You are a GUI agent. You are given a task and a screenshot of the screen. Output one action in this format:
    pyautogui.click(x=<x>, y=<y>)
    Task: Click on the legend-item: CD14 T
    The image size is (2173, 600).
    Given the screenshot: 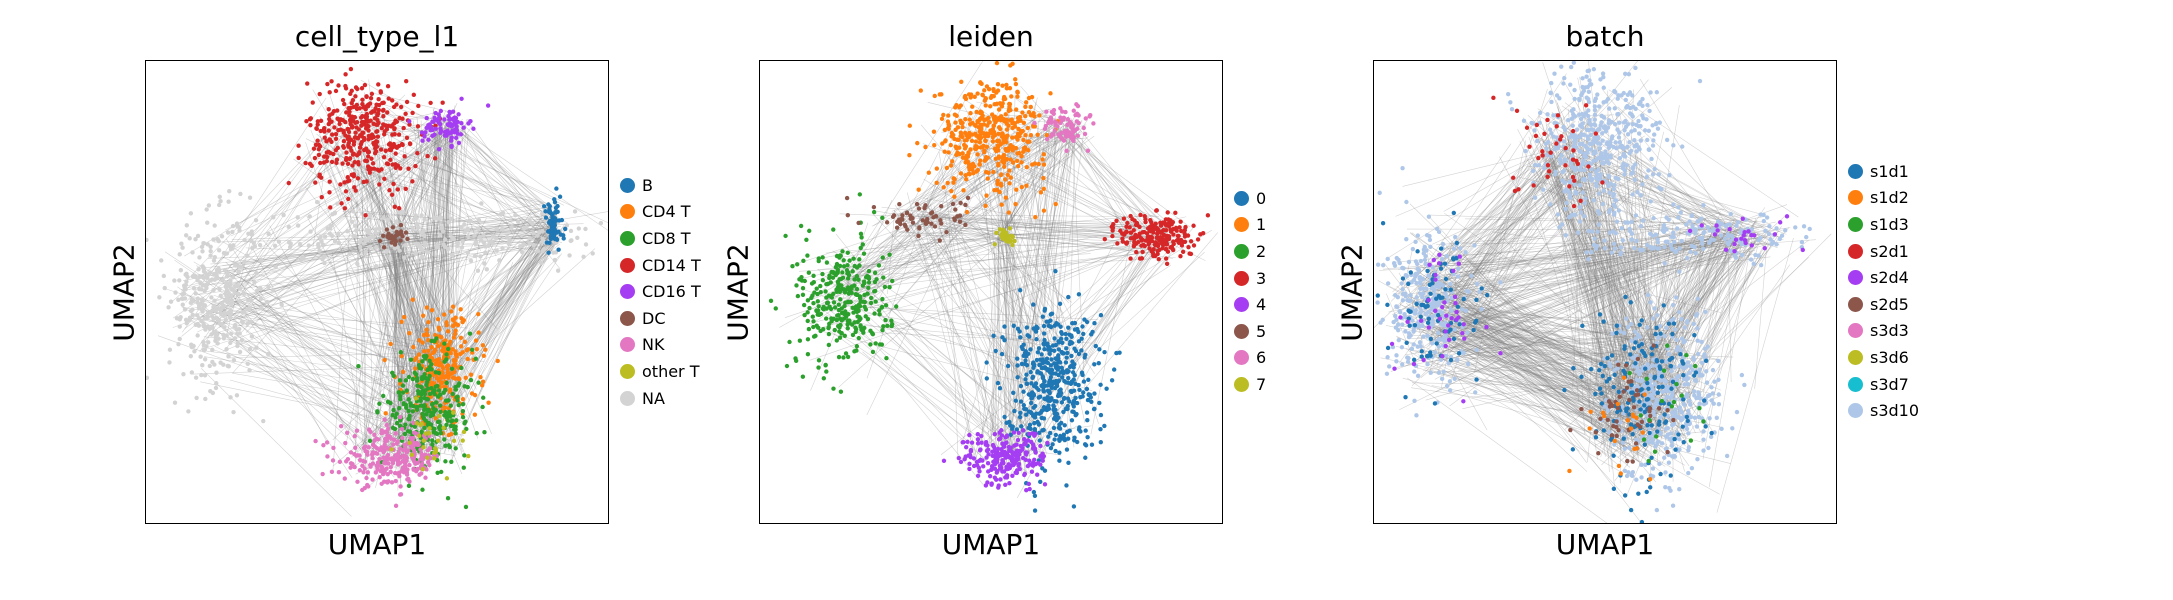 What is the action you would take?
    pyautogui.click(x=660, y=265)
    